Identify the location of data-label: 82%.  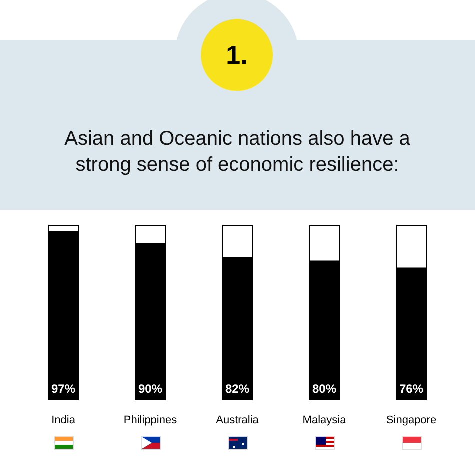
(237, 389).